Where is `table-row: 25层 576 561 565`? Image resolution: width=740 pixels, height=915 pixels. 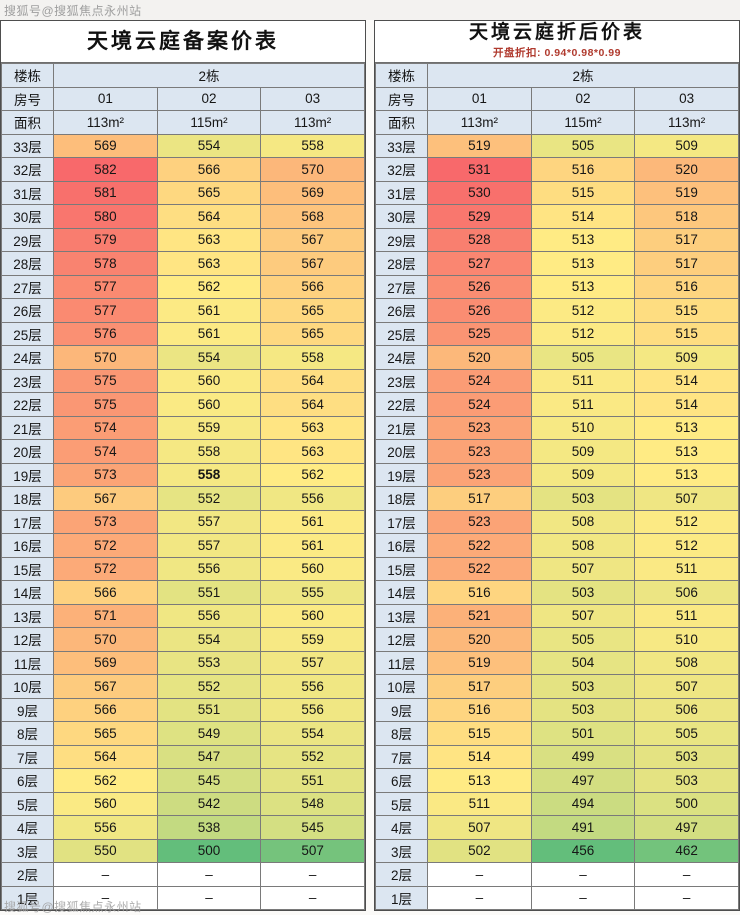 table-row: 25层 576 561 565 is located at coordinates (183, 333).